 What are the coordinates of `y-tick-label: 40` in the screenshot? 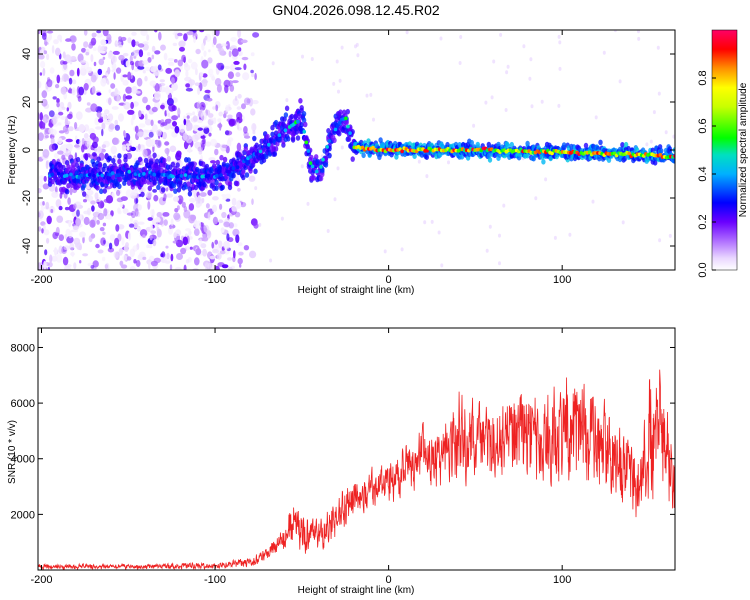 It's located at (27, 54).